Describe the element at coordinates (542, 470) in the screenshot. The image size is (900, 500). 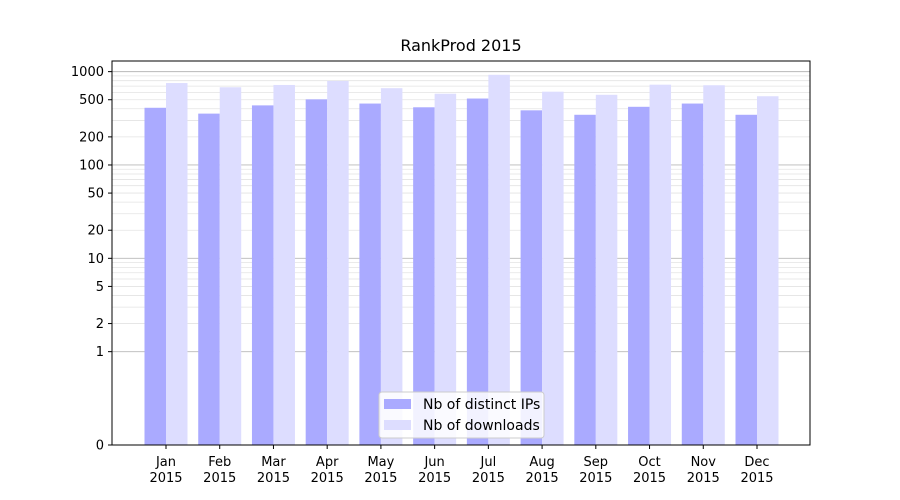
I see `x-tick-label: Aug 2015` at that location.